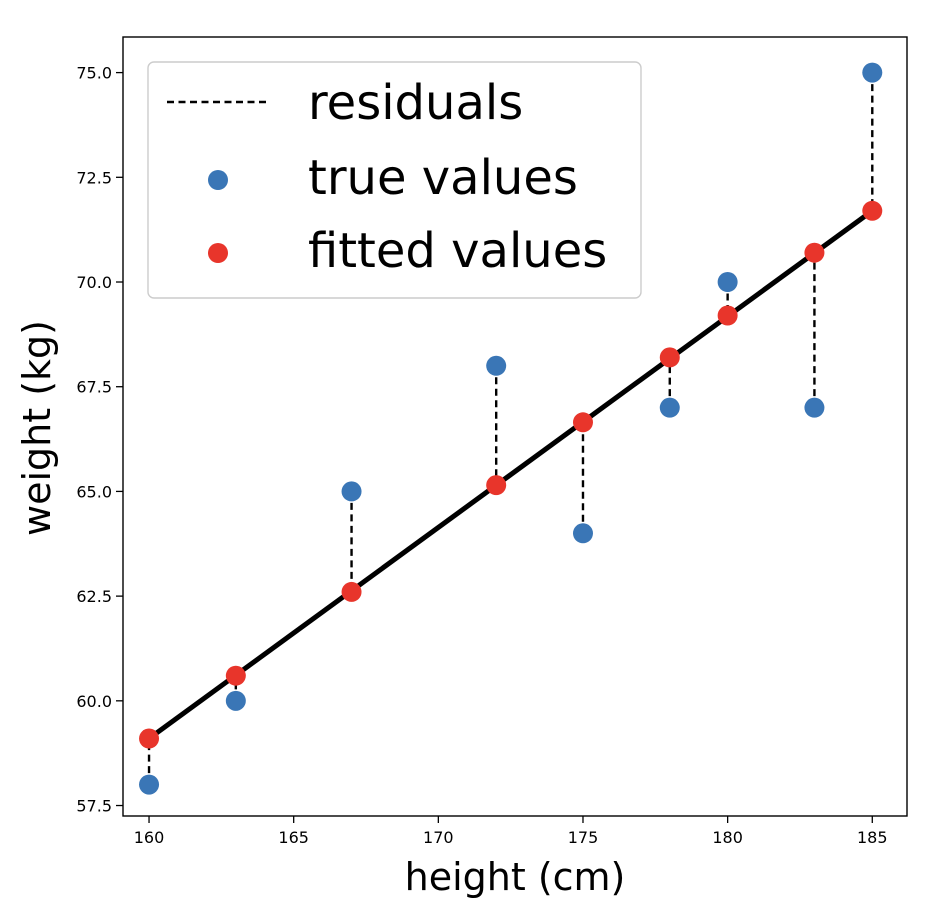 The image size is (946, 916). What do you see at coordinates (218, 180) in the screenshot?
I see `legend-true-values-swatch` at bounding box center [218, 180].